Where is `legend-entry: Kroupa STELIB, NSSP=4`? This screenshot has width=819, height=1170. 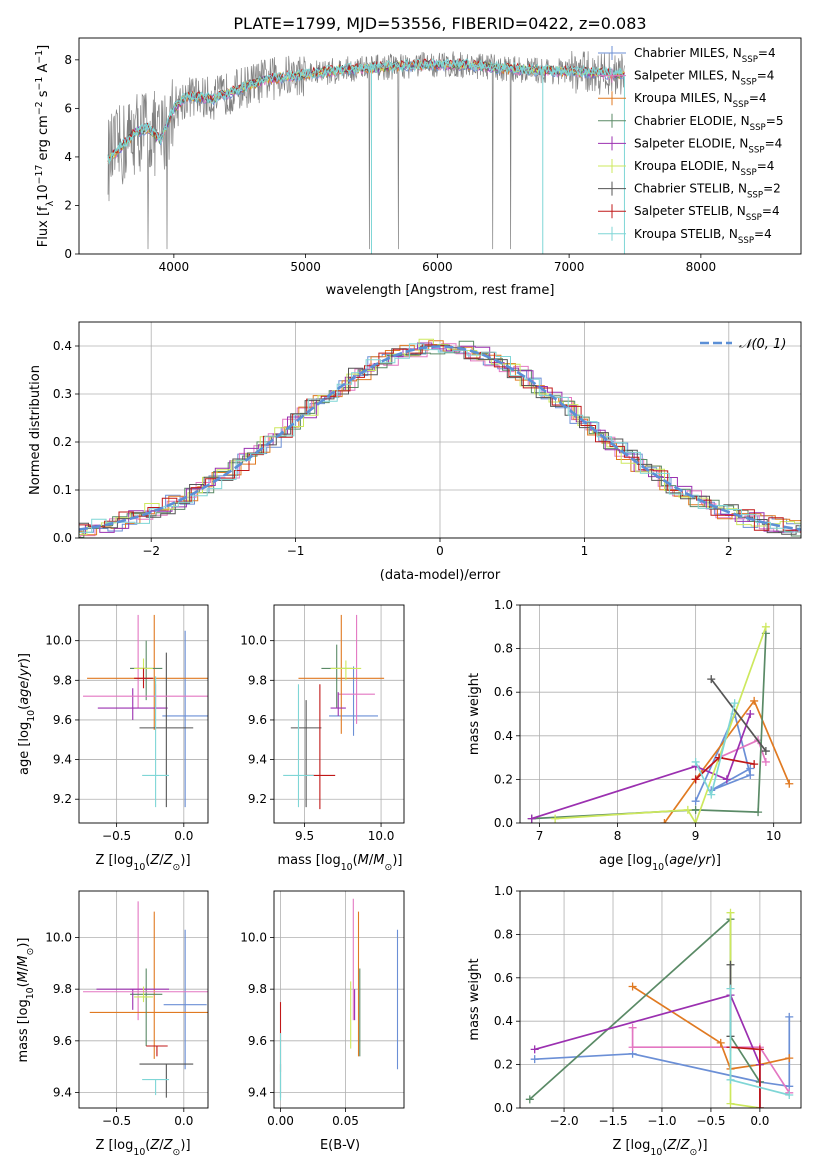 legend-entry: Kroupa STELIB, NSSP=4 is located at coordinates (703, 236).